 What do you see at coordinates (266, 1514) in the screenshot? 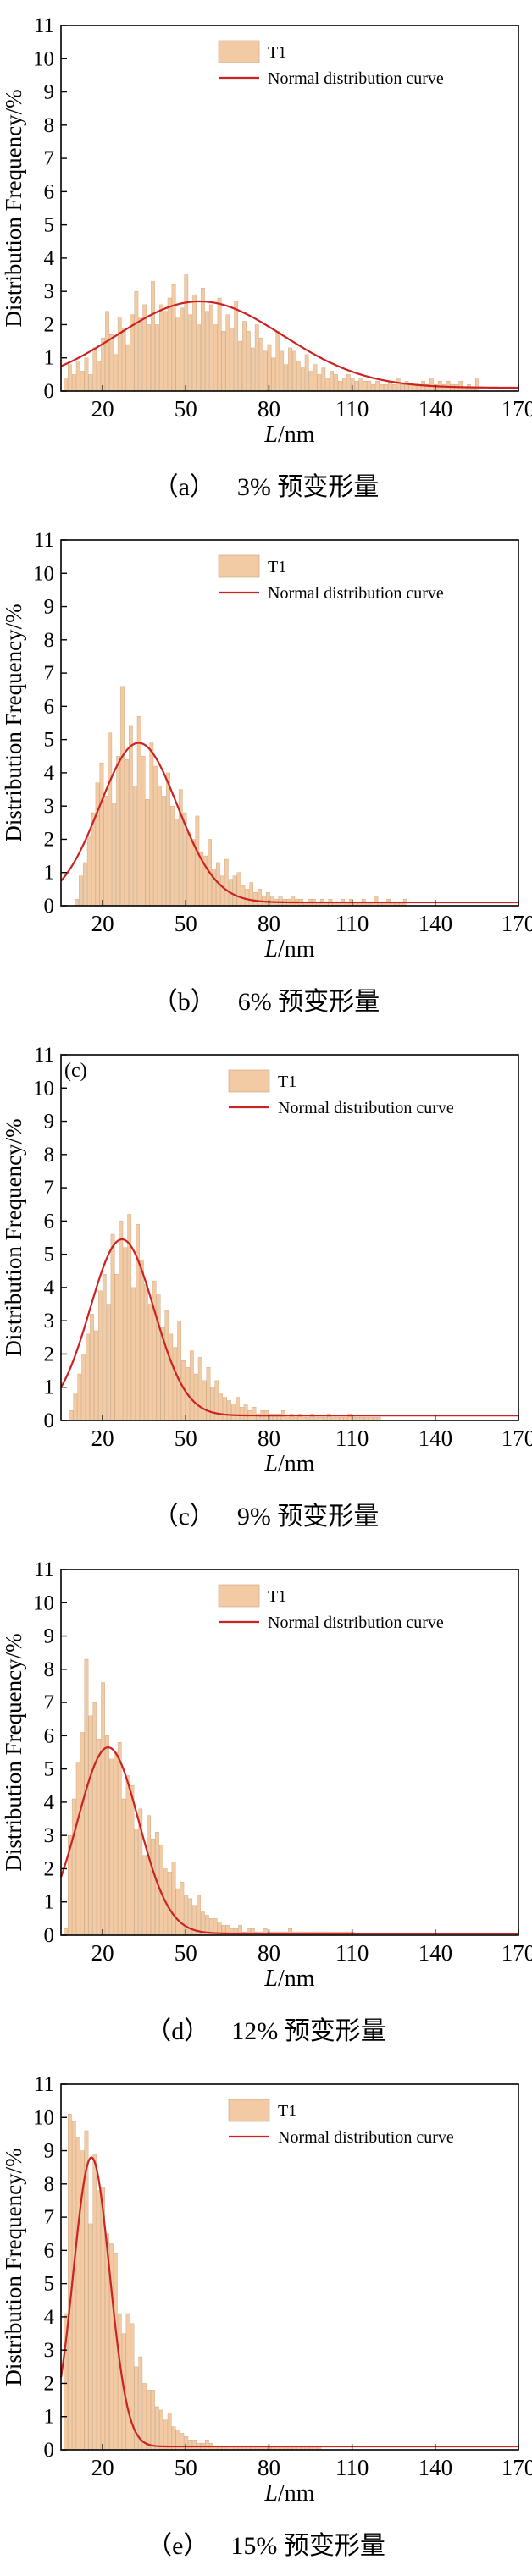
I see `panel-caption: （c） 9% 预变形量` at bounding box center [266, 1514].